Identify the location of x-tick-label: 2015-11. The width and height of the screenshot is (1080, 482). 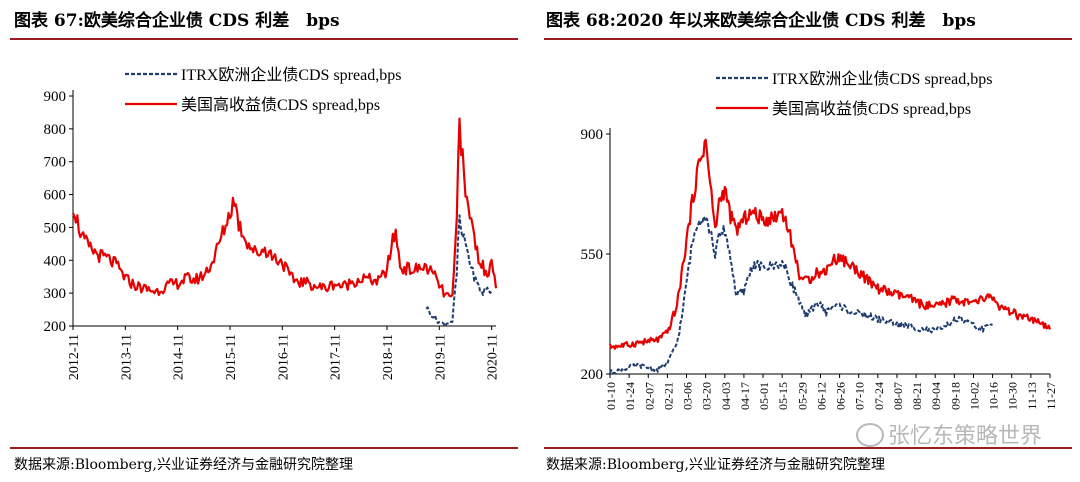
(231, 357).